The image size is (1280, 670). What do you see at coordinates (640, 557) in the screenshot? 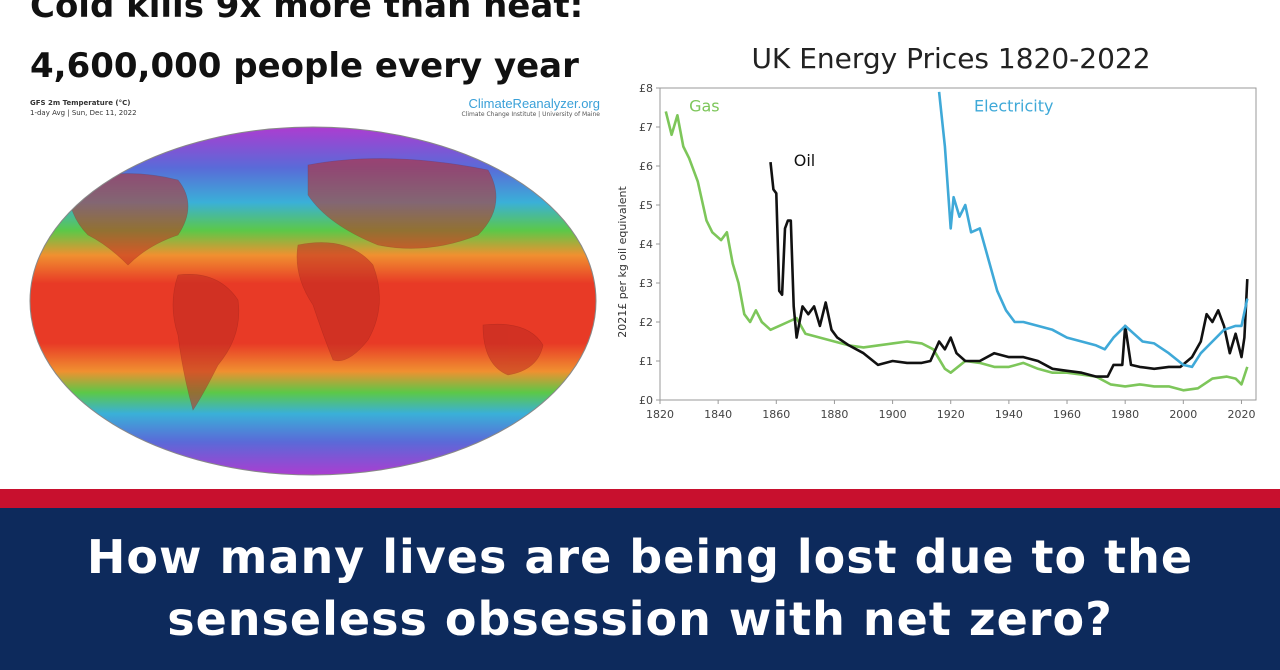
I see `banner-question-line-1: How many lives are being lost due to the` at bounding box center [640, 557].